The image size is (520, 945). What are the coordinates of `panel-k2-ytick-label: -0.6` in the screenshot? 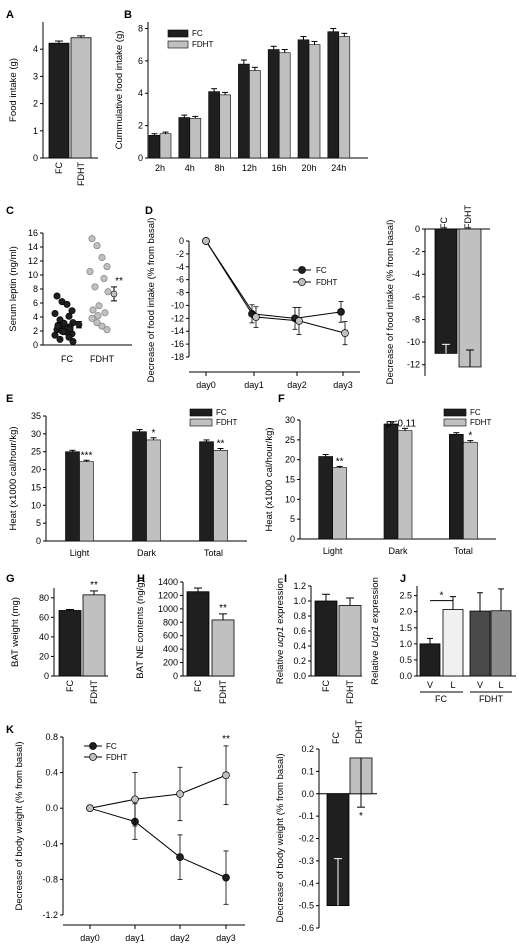 It's located at (306, 928).